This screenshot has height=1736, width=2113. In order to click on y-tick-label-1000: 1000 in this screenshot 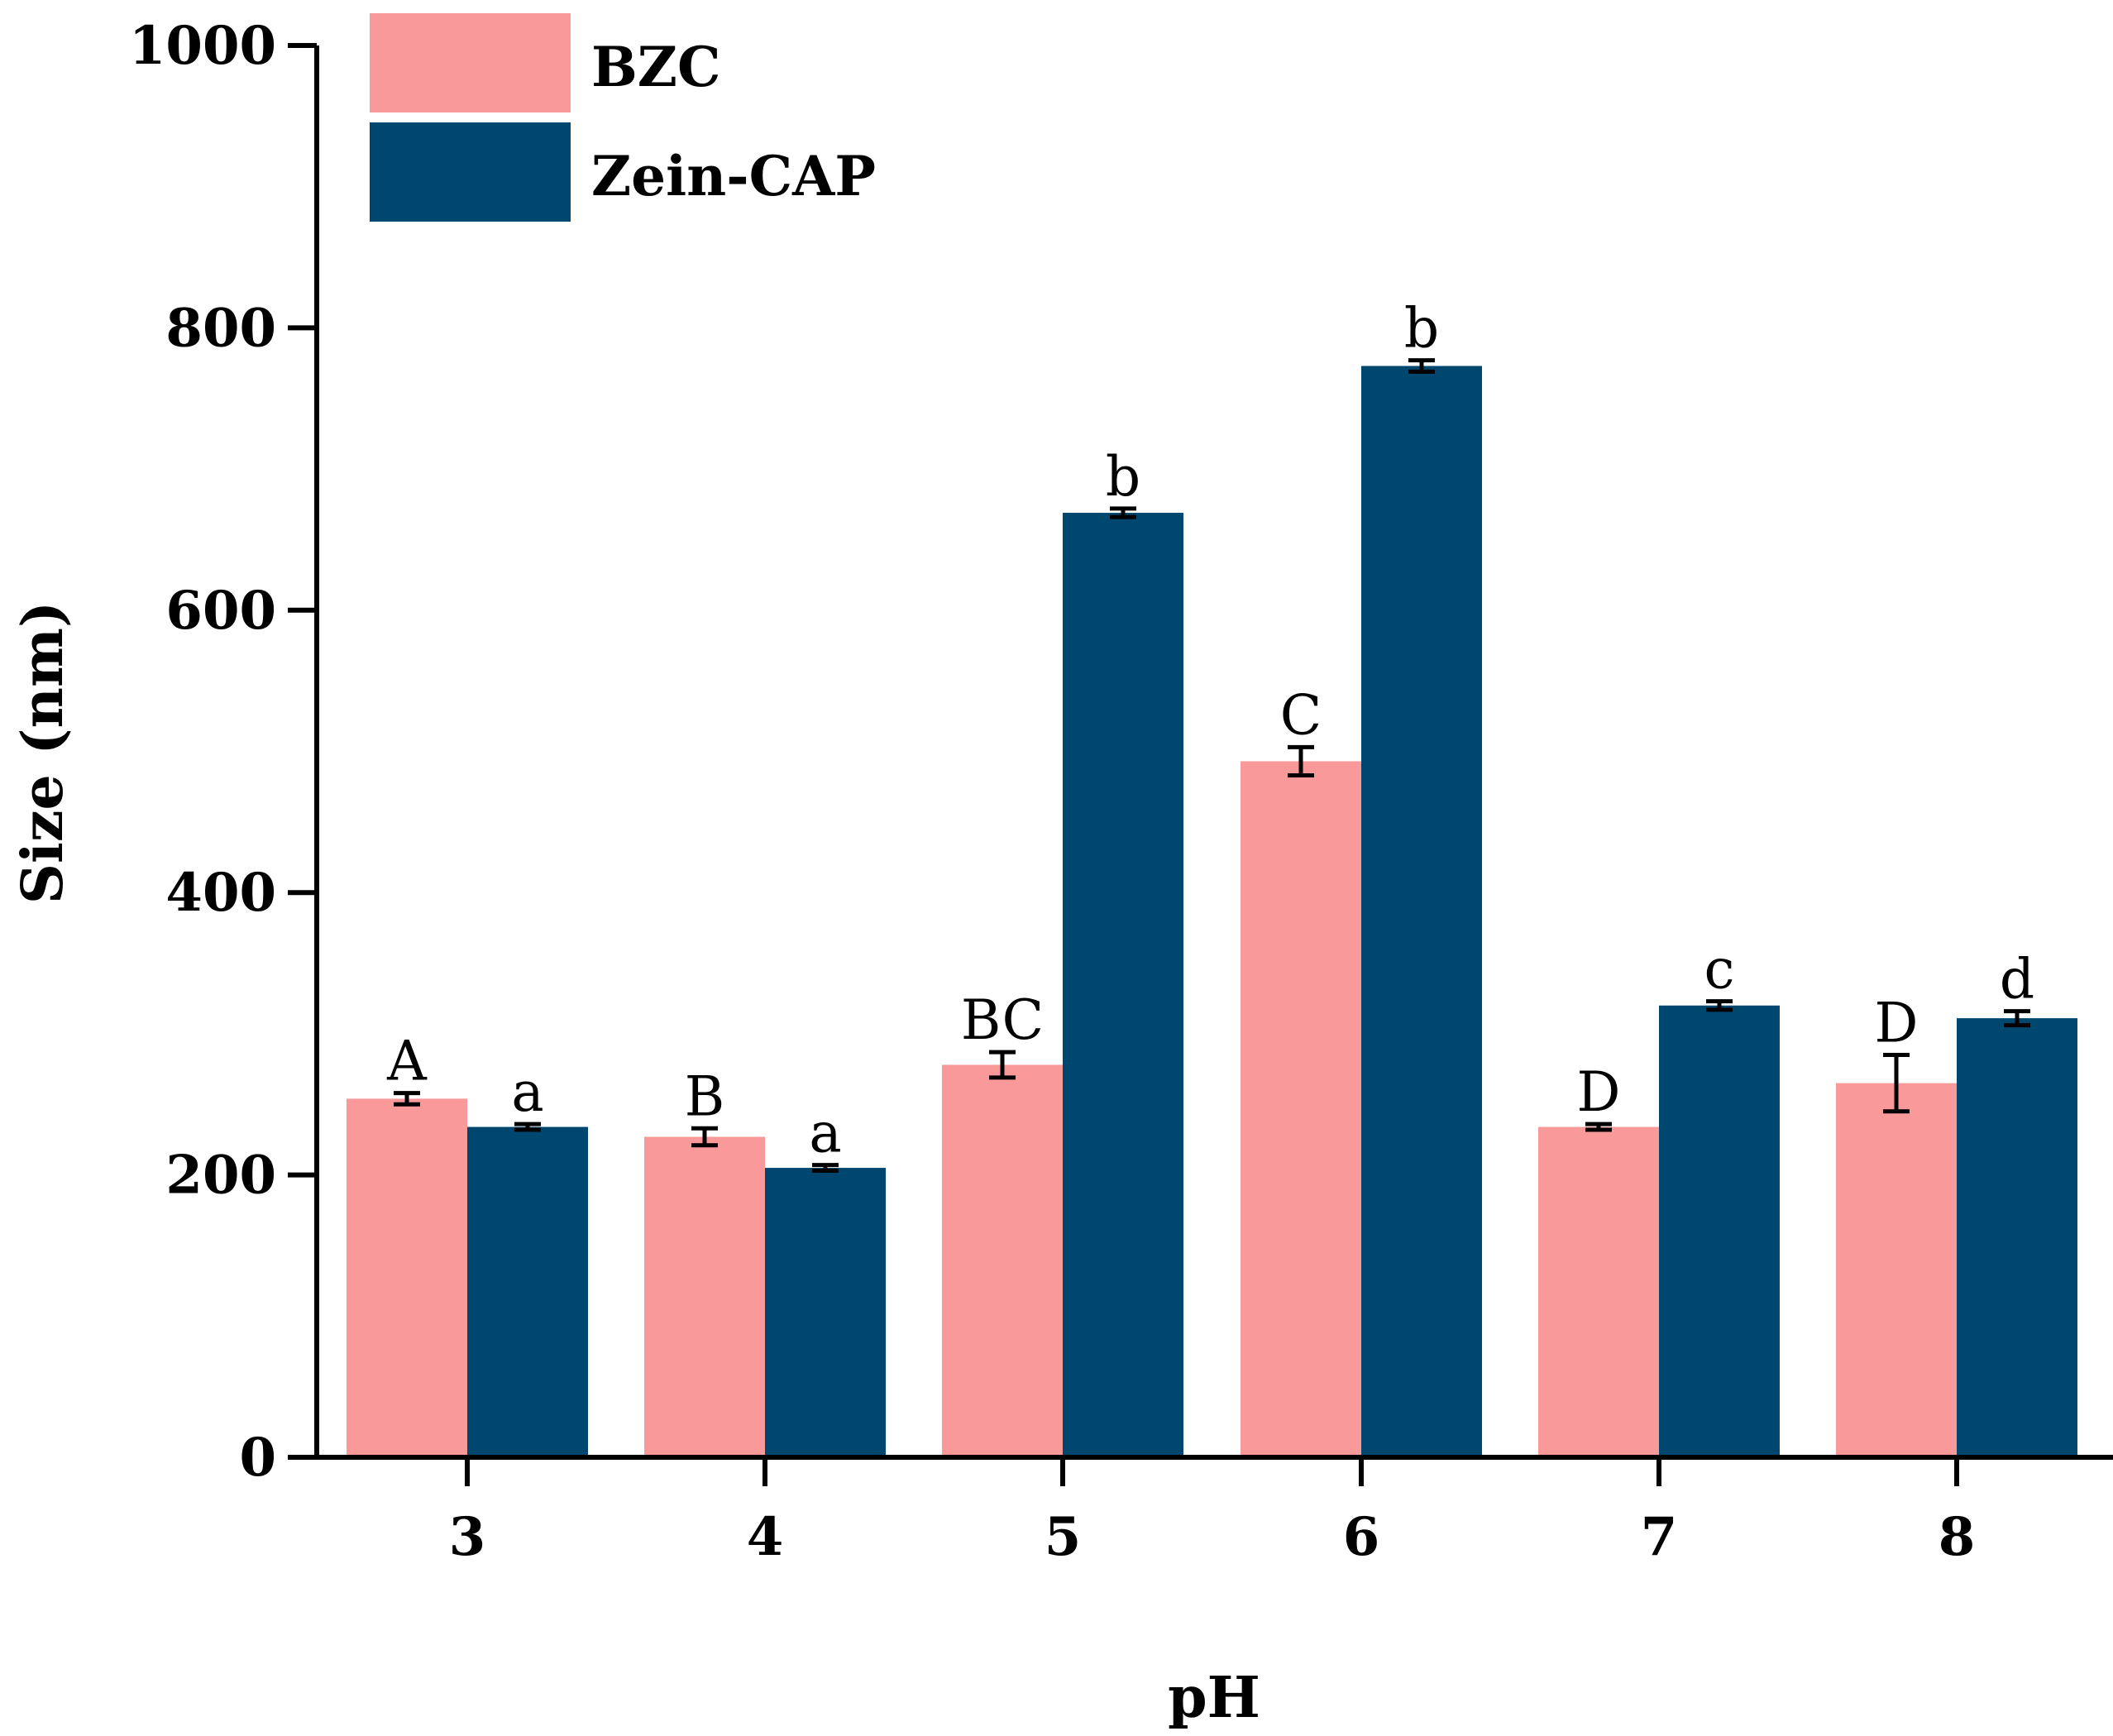, I will do `click(202, 46)`.